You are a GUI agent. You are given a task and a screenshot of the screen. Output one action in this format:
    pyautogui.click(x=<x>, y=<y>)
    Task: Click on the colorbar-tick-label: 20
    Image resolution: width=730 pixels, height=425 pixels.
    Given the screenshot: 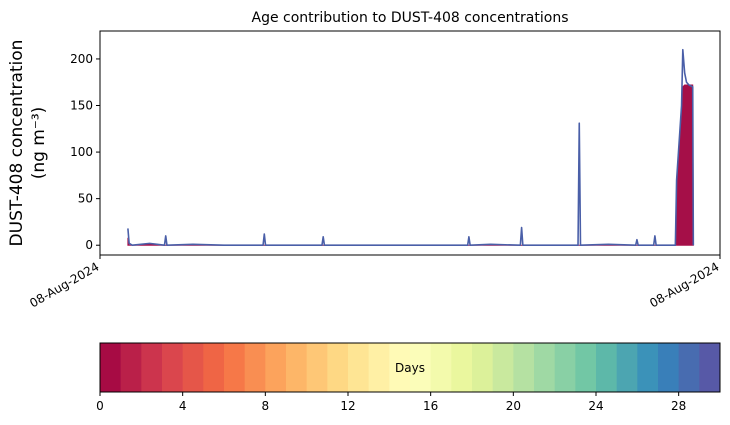 What is the action you would take?
    pyautogui.click(x=513, y=406)
    